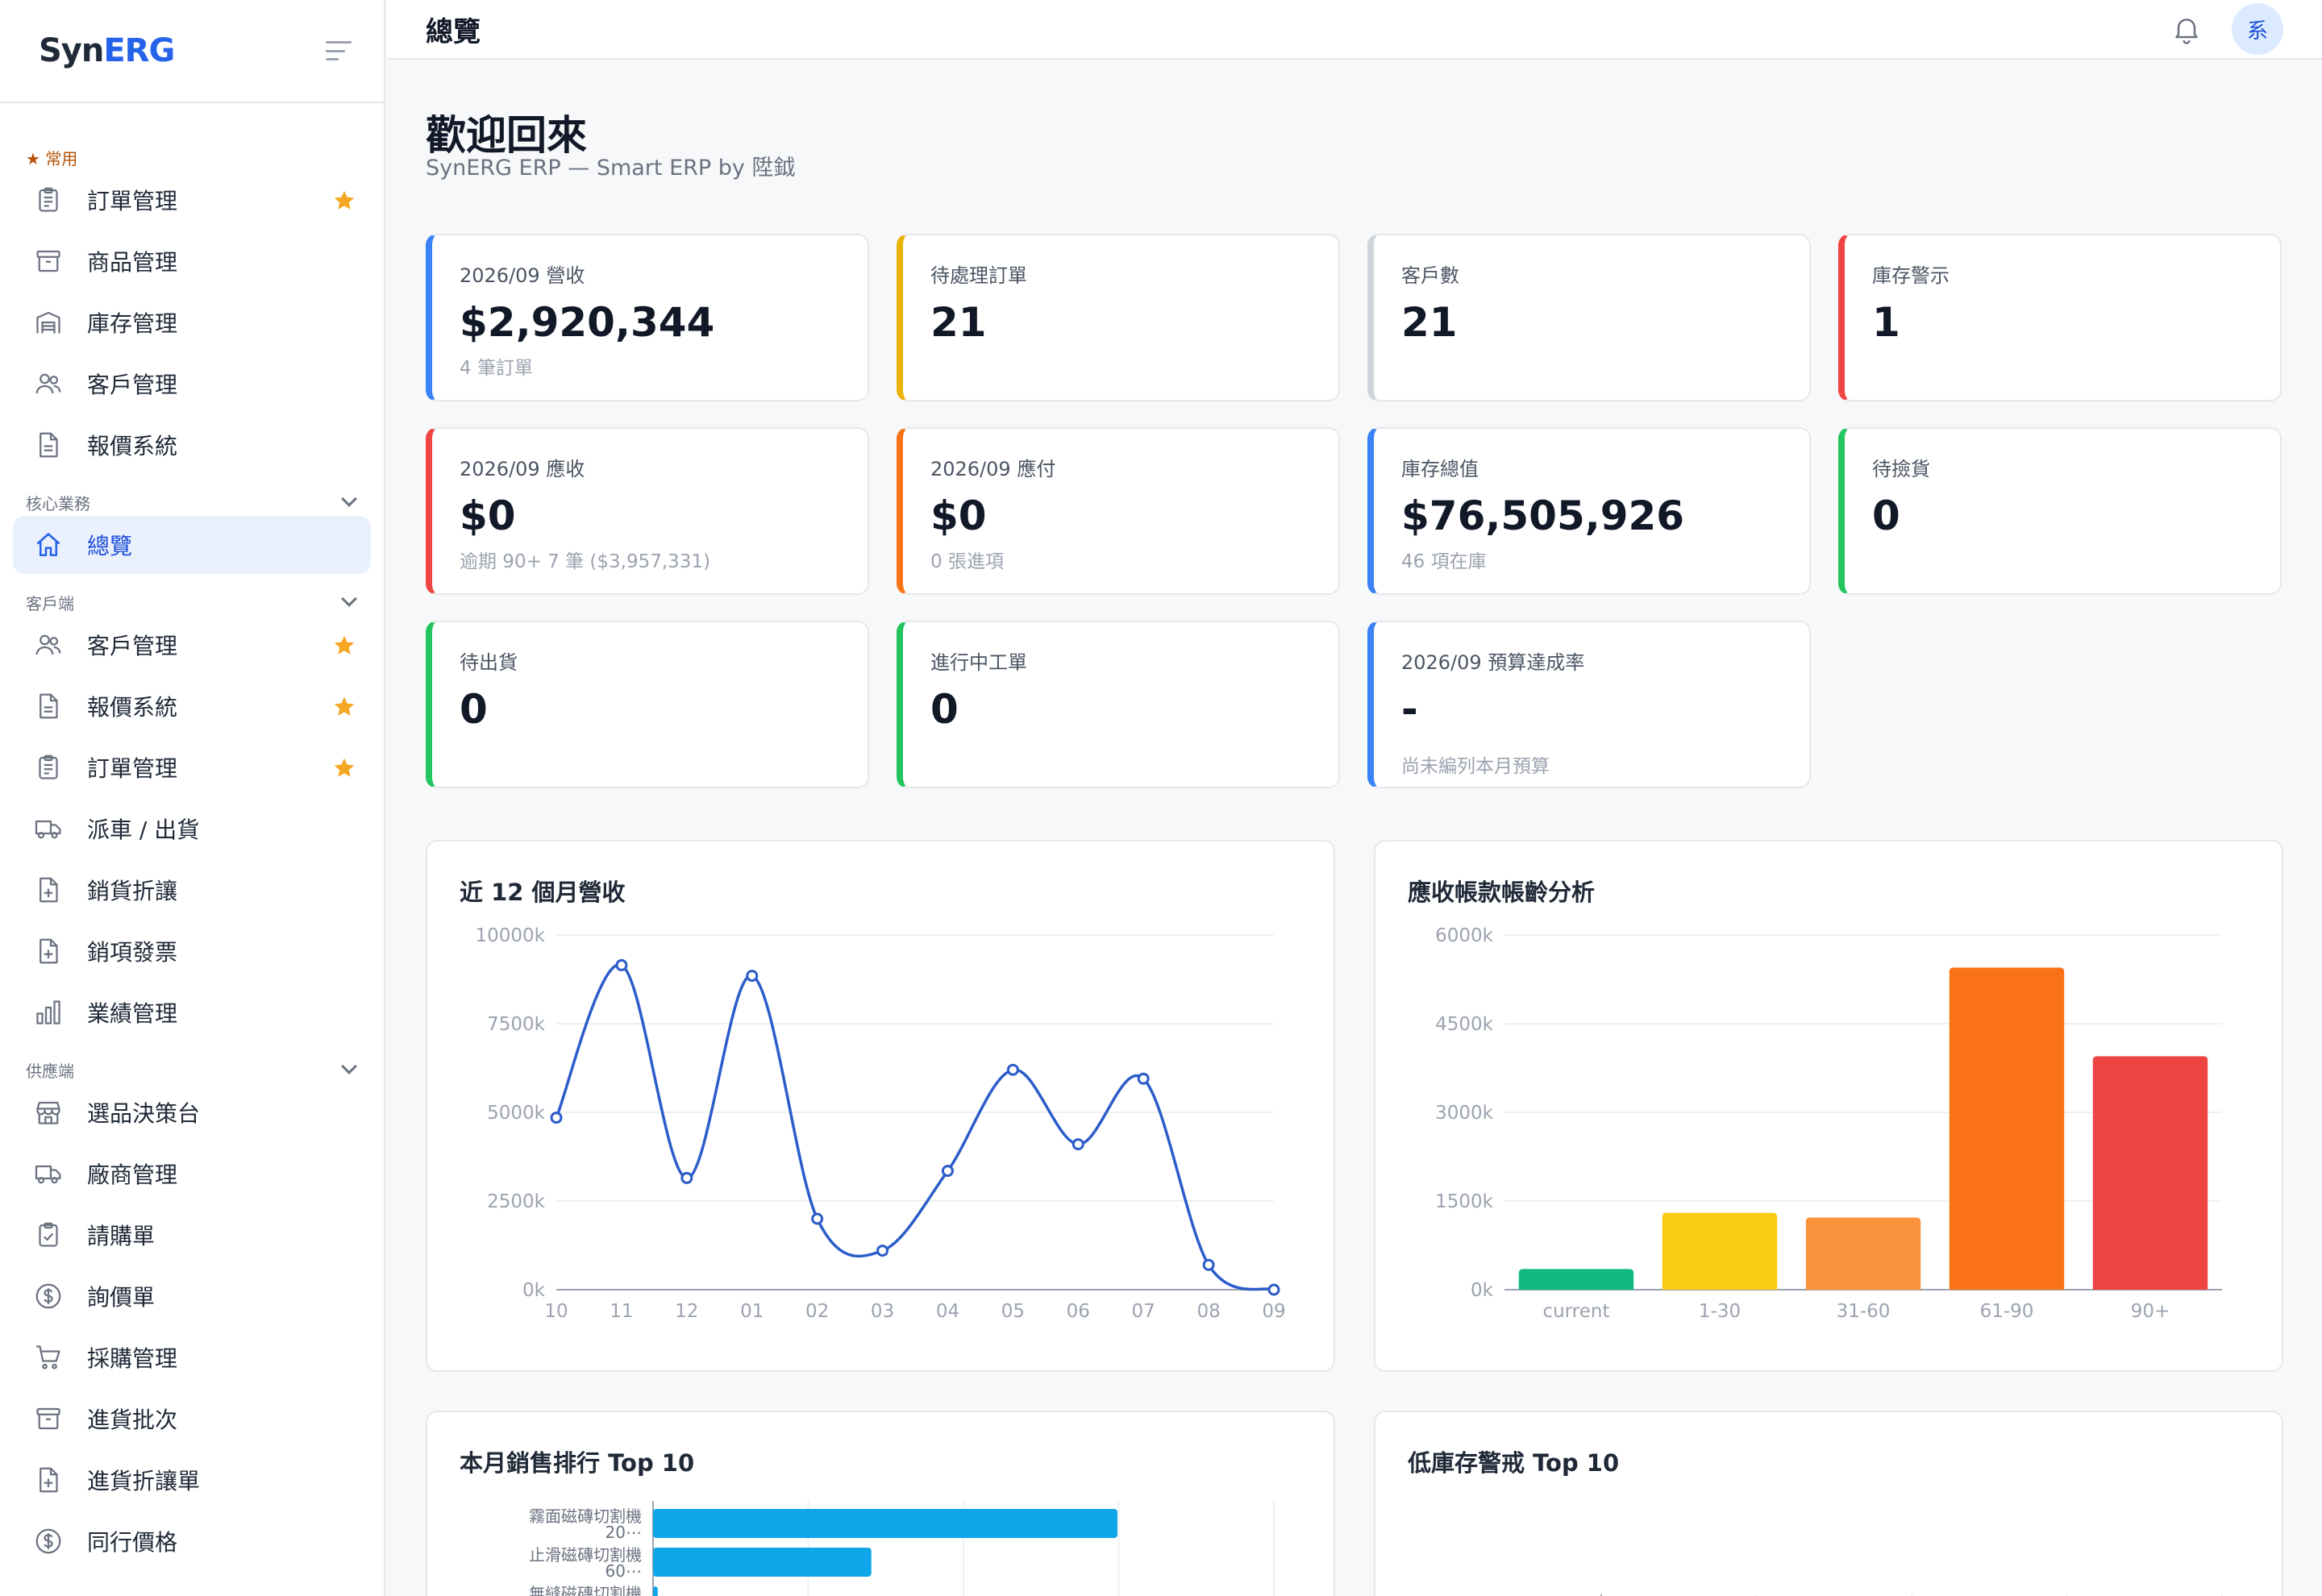 The width and height of the screenshot is (2322, 1596). Describe the element at coordinates (192, 951) in the screenshot. I see `sidebar-item: 銷項發票` at that location.